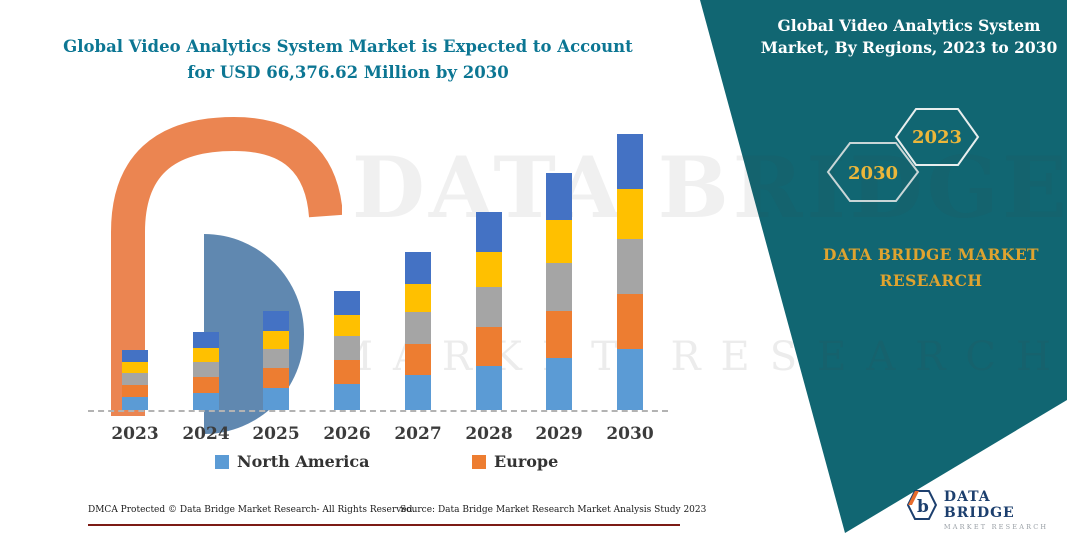 This screenshot has width=1067, height=533. I want to click on x-axis-label-2024: 2024, so click(206, 434).